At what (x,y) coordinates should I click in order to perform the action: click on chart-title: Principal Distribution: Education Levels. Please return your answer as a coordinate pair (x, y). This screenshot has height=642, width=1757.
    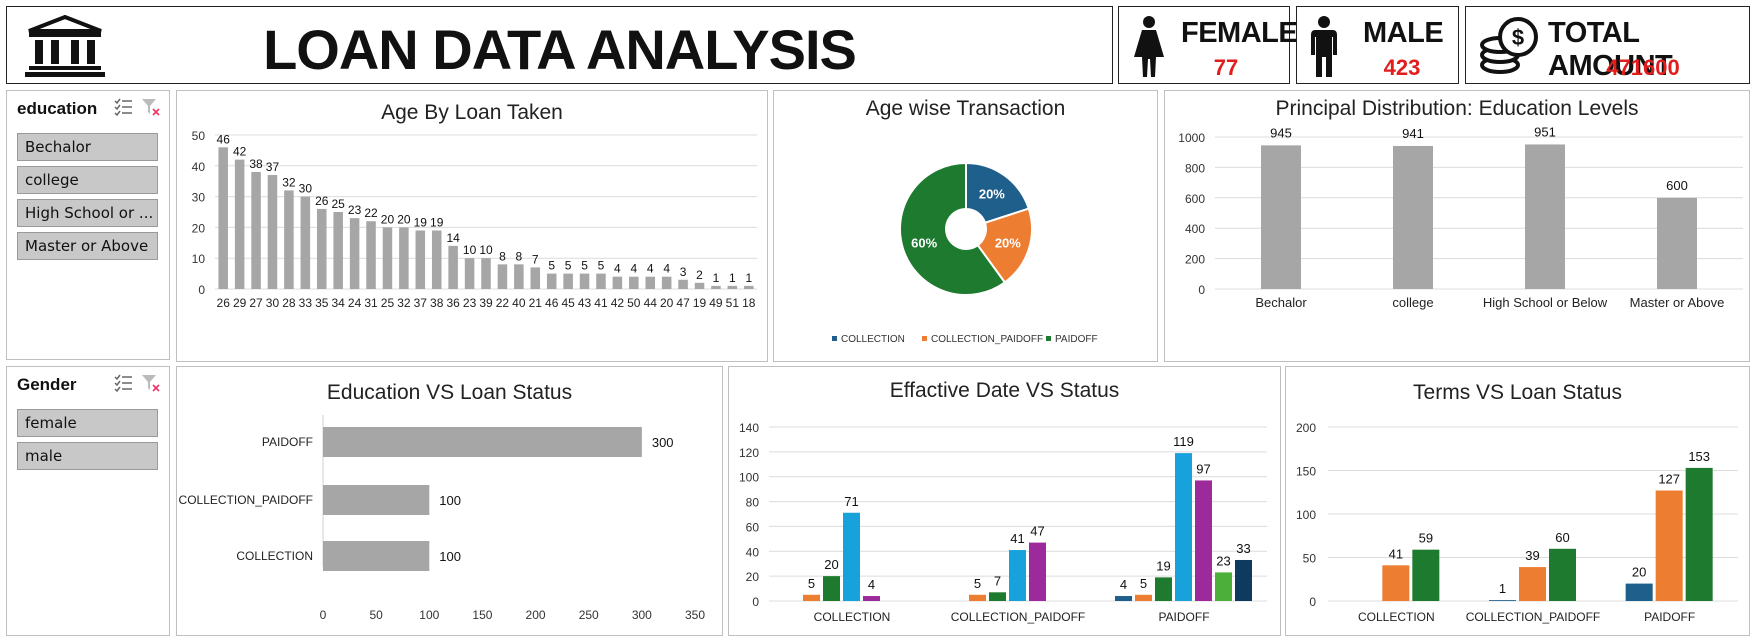
    Looking at the image, I should click on (1457, 108).